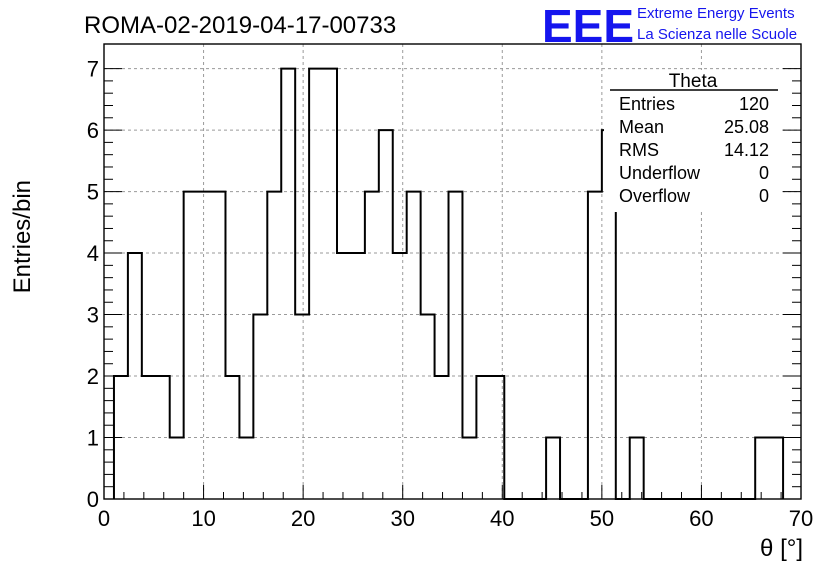 Image resolution: width=836 pixels, height=572 pixels. Describe the element at coordinates (93, 69) in the screenshot. I see `y-tick-label: 7` at that location.